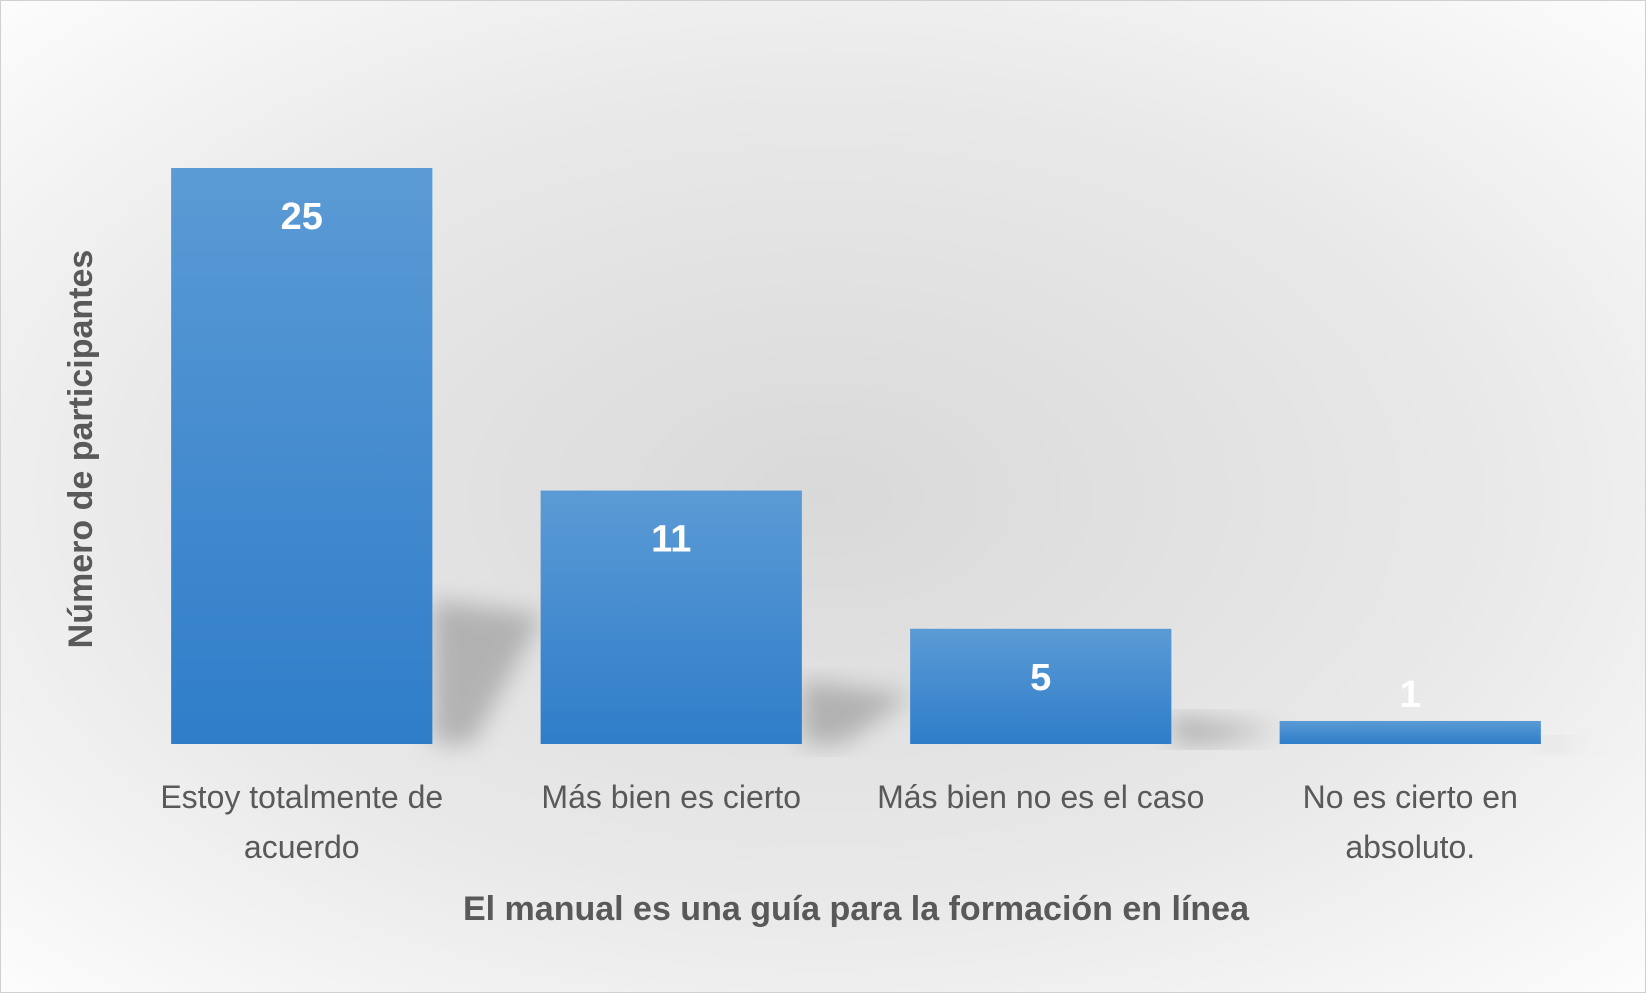 The image size is (1646, 993). Describe the element at coordinates (671, 540) in the screenshot. I see `data-label: 11` at that location.